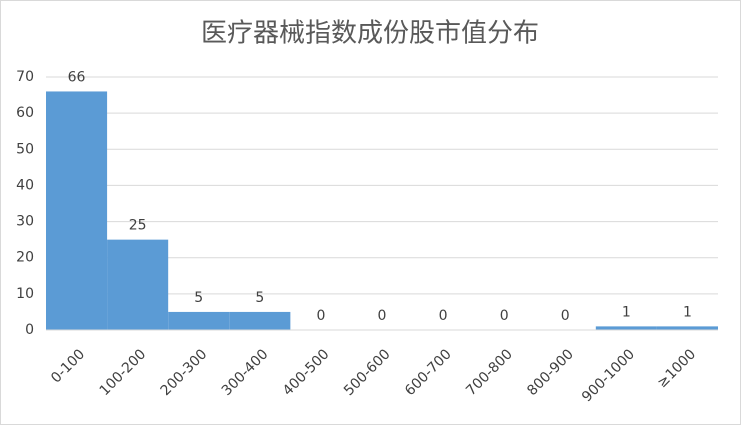  Describe the element at coordinates (25, 77) in the screenshot. I see `y-tick-label: 70` at that location.